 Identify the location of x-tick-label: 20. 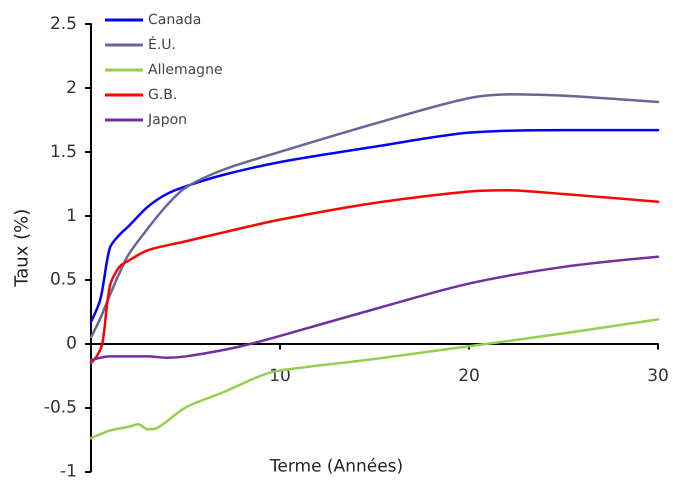
(469, 376).